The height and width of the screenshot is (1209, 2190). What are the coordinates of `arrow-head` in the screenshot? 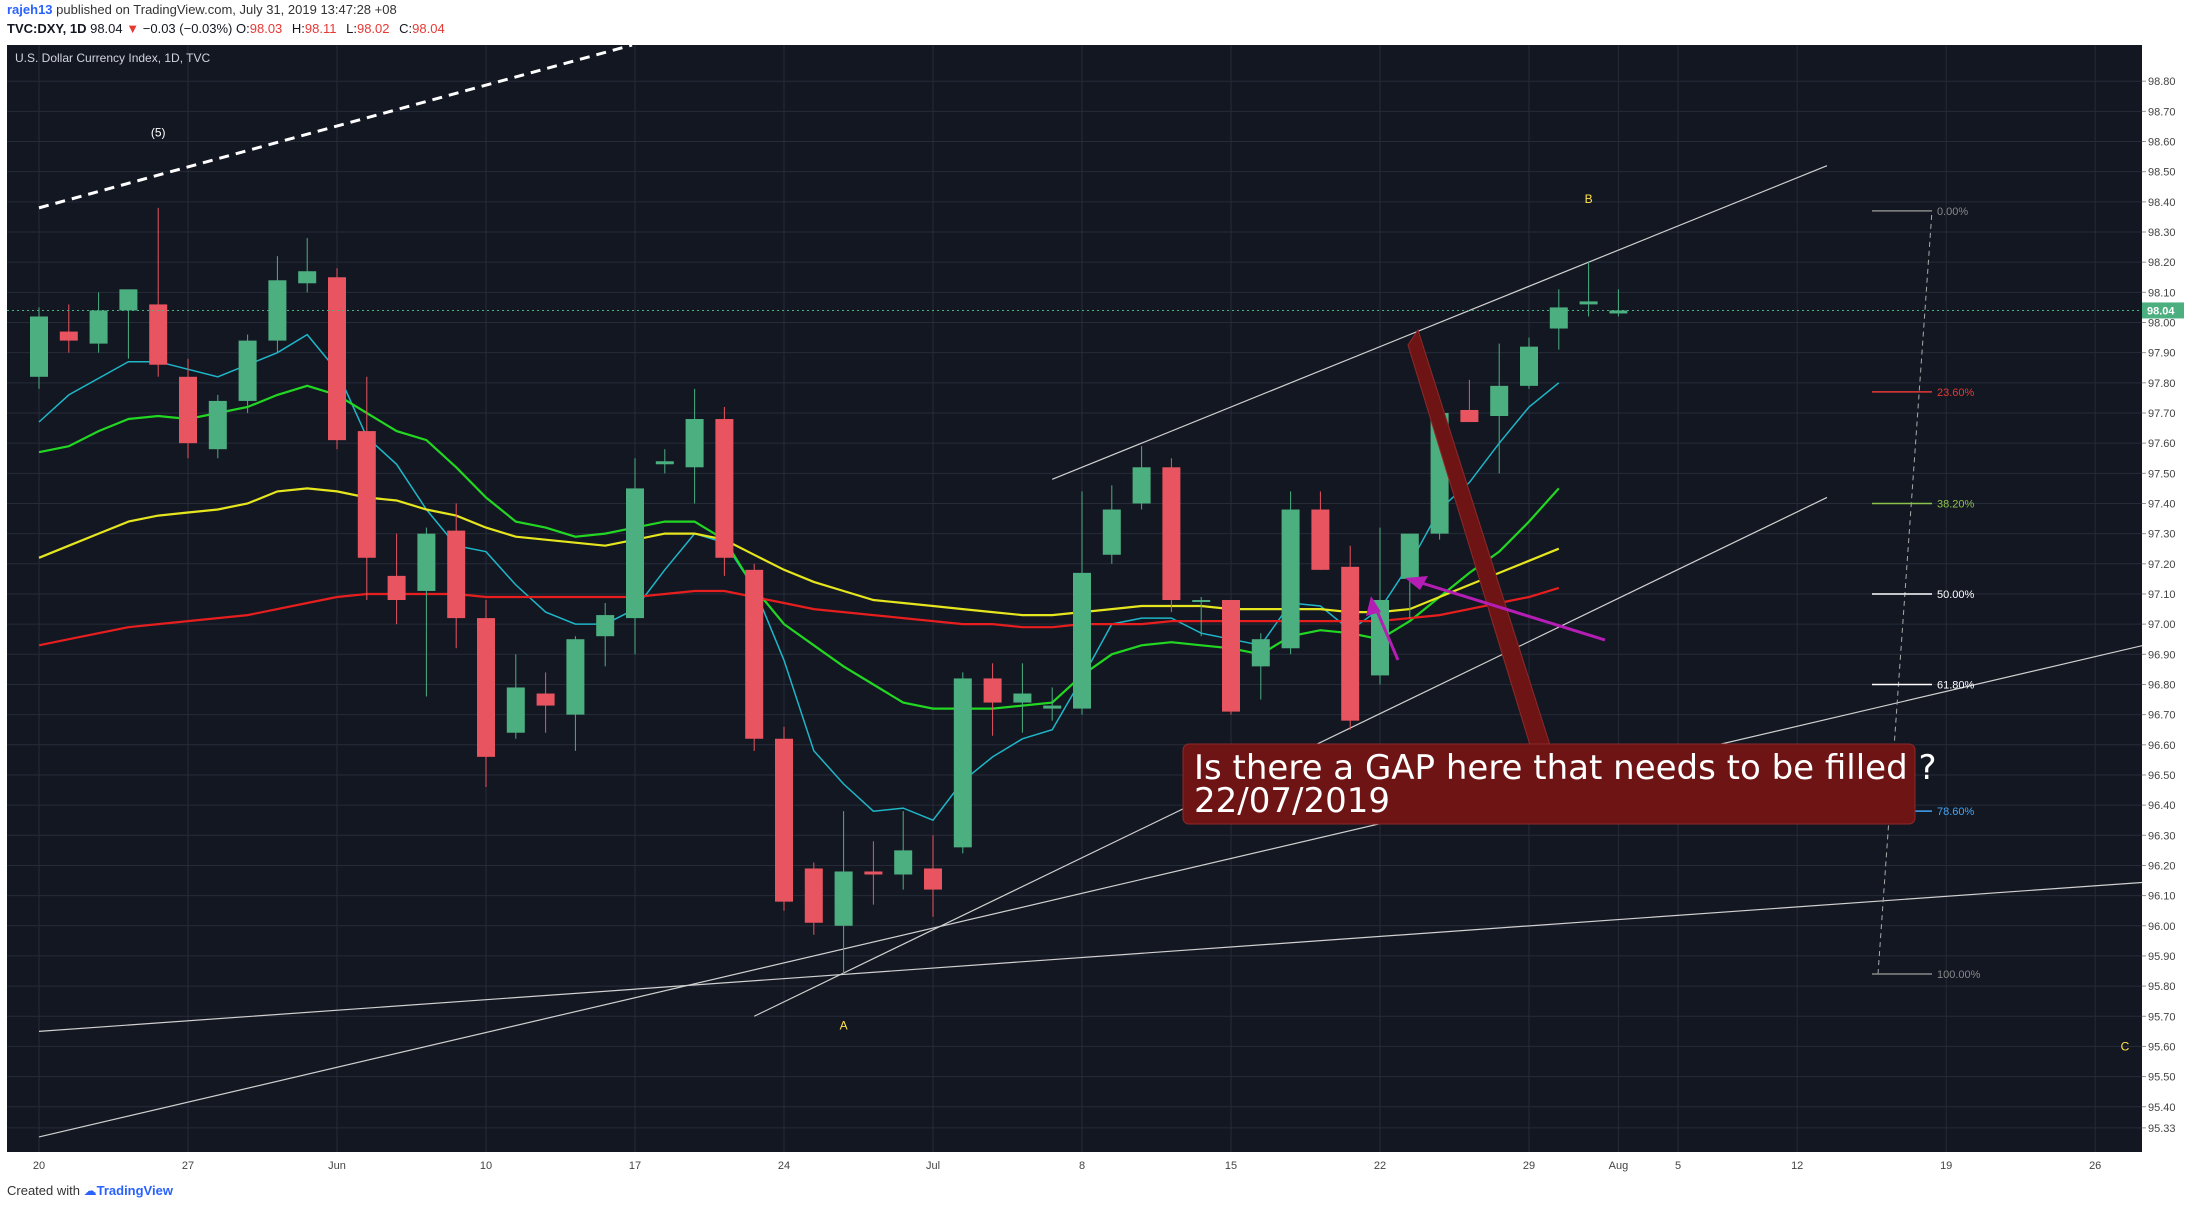 It's located at (1416, 583).